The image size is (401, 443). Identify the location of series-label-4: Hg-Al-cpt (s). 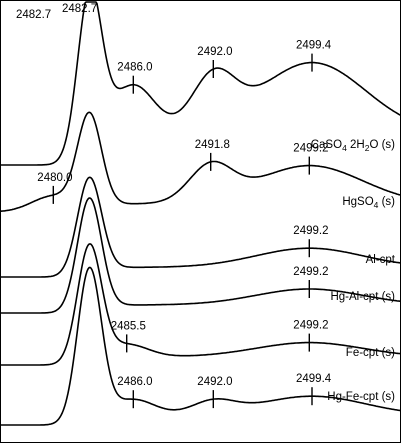
(362, 297).